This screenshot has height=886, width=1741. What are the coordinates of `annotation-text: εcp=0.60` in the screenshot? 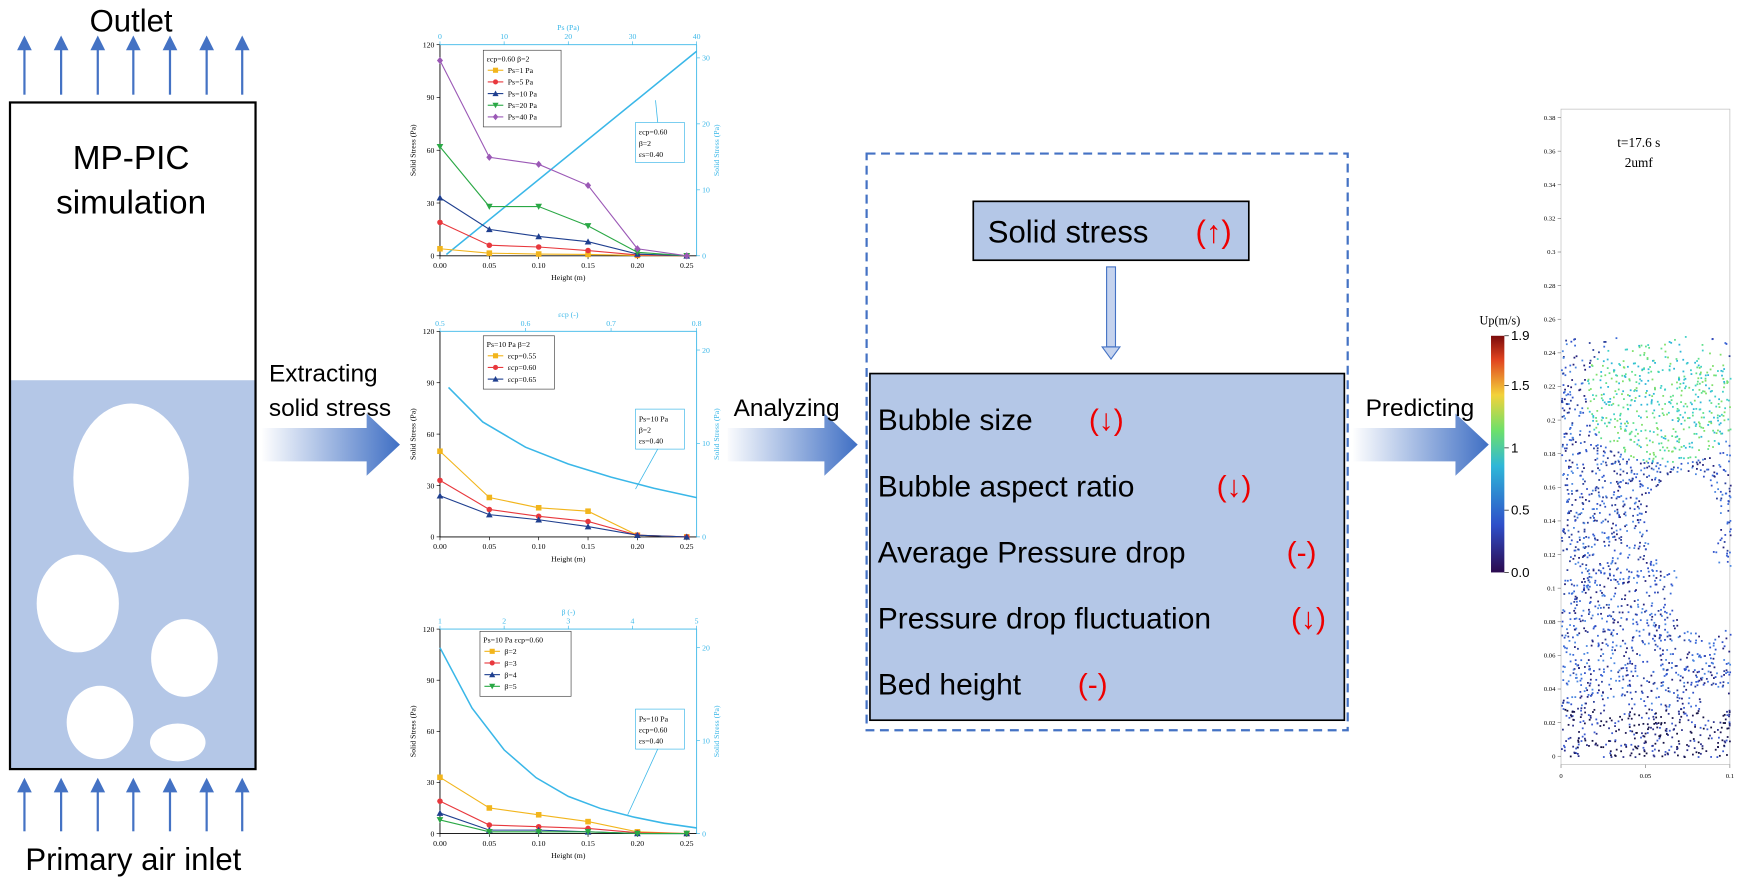 It's located at (653, 729).